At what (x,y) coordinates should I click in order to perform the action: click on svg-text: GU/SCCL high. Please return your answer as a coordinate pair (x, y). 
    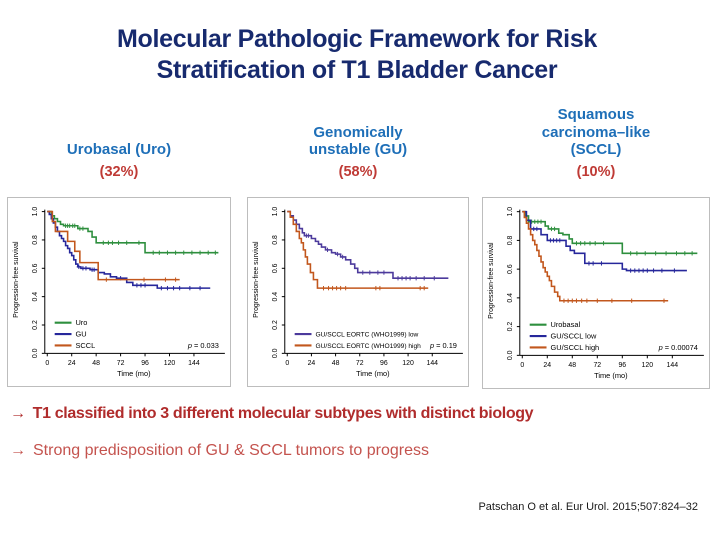
    Looking at the image, I should click on (574, 347).